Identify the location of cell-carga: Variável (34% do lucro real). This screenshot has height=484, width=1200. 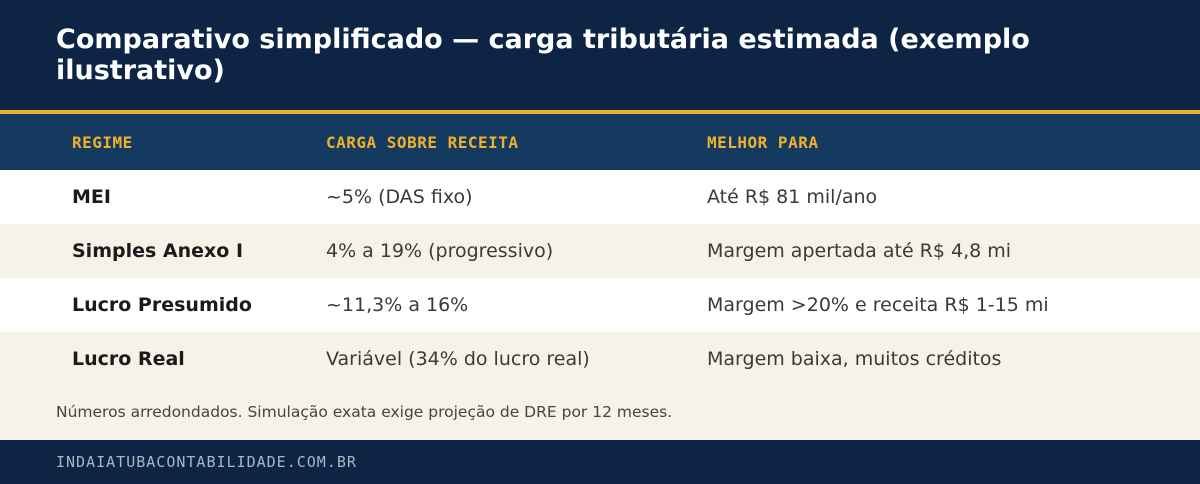
(458, 359).